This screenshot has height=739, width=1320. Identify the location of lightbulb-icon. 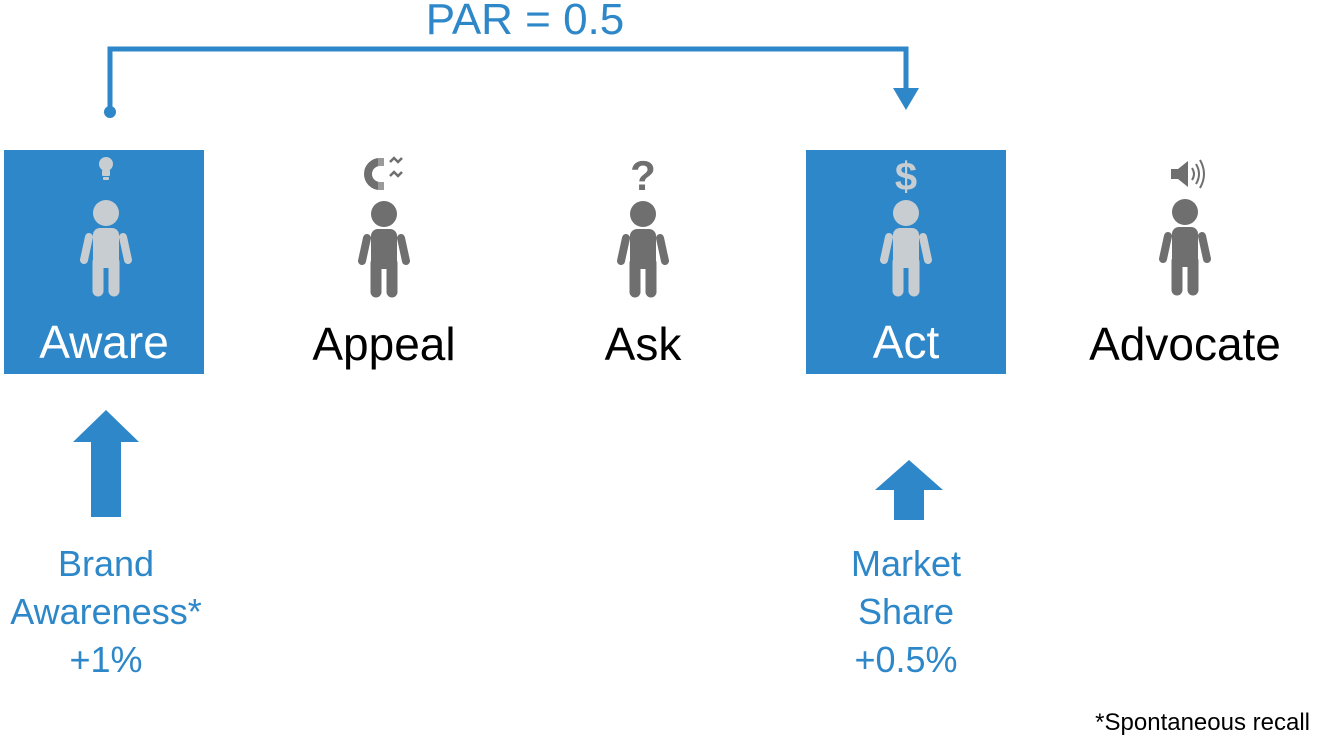
(106, 168).